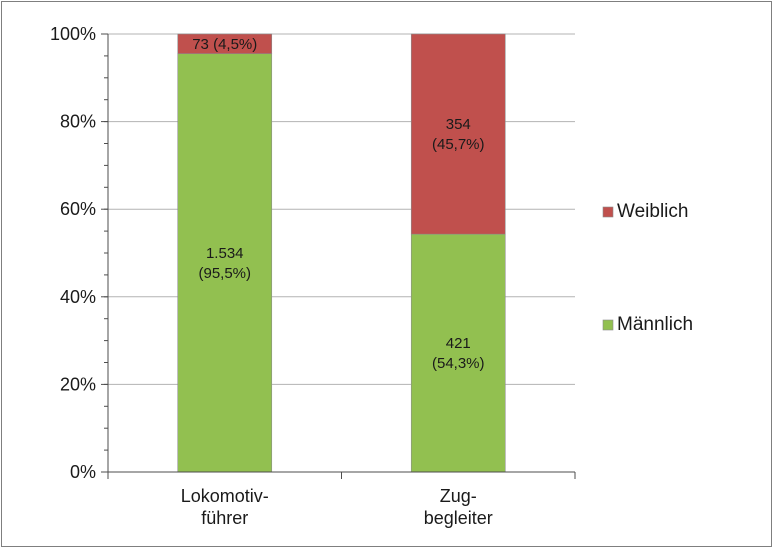 The height and width of the screenshot is (548, 773). What do you see at coordinates (458, 144) in the screenshot?
I see `data-label: (45,7%)` at bounding box center [458, 144].